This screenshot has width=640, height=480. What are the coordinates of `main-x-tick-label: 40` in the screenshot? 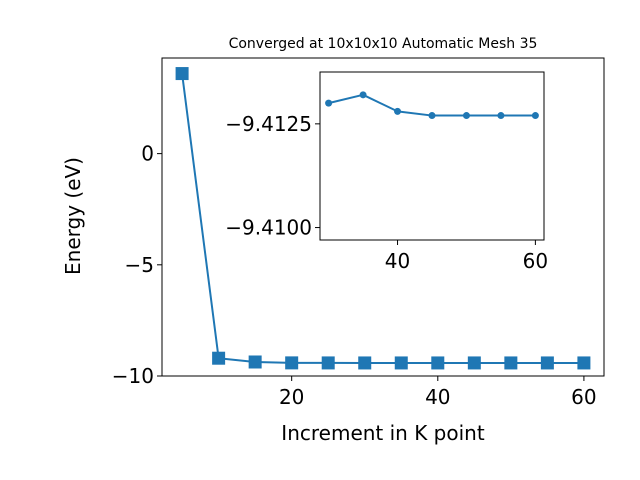 It's located at (437, 397).